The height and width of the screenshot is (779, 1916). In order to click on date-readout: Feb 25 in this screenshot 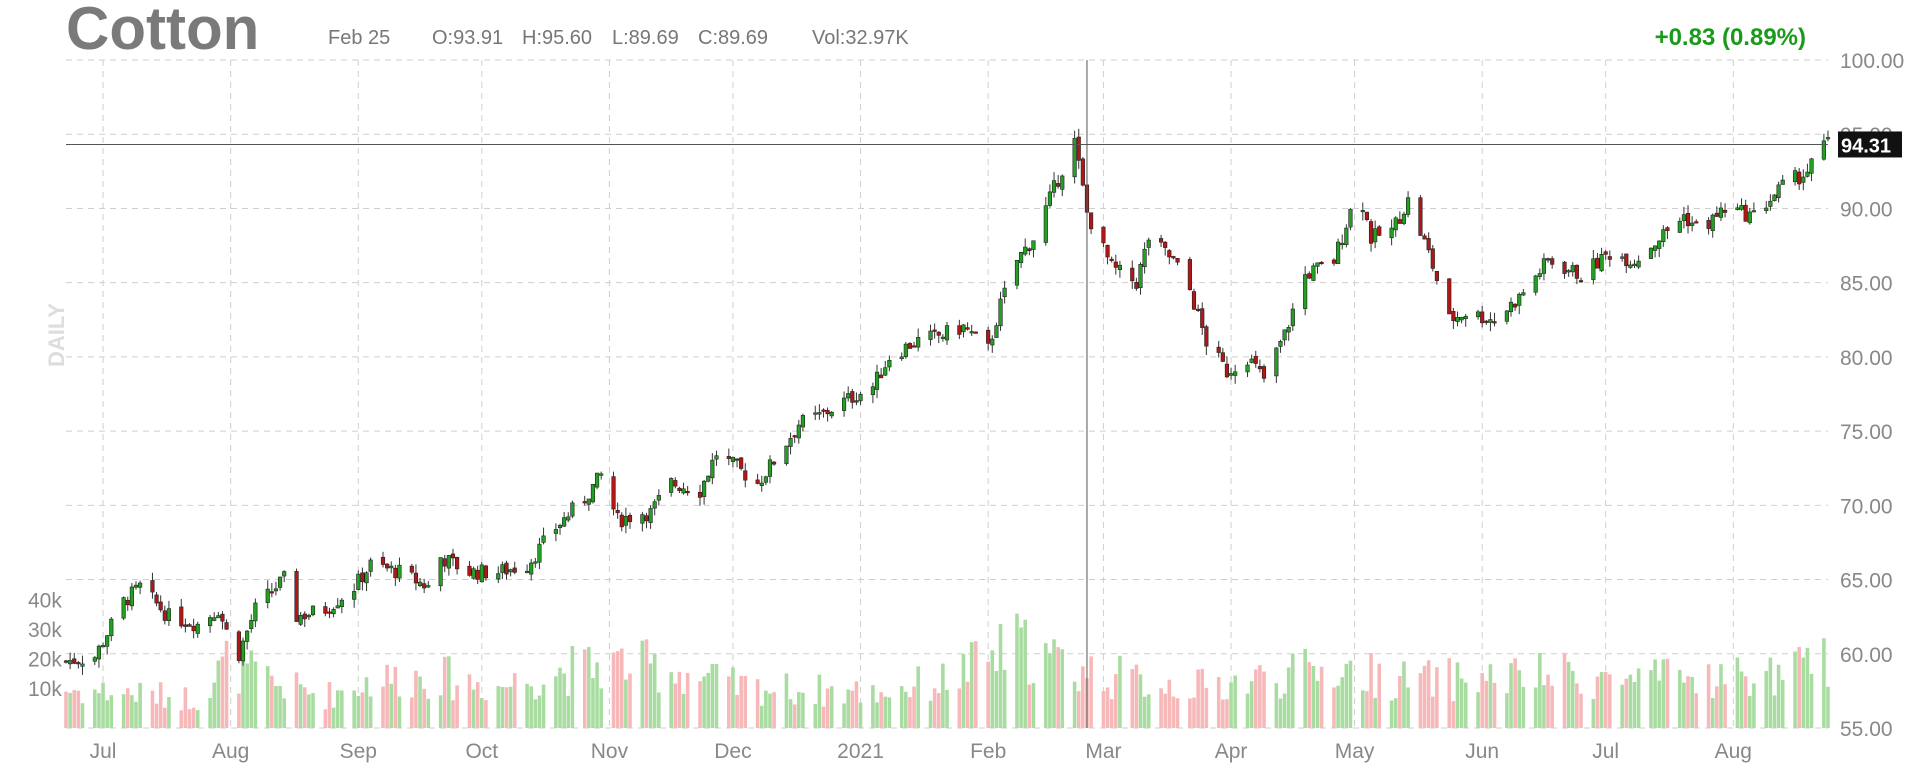, I will do `click(359, 38)`.